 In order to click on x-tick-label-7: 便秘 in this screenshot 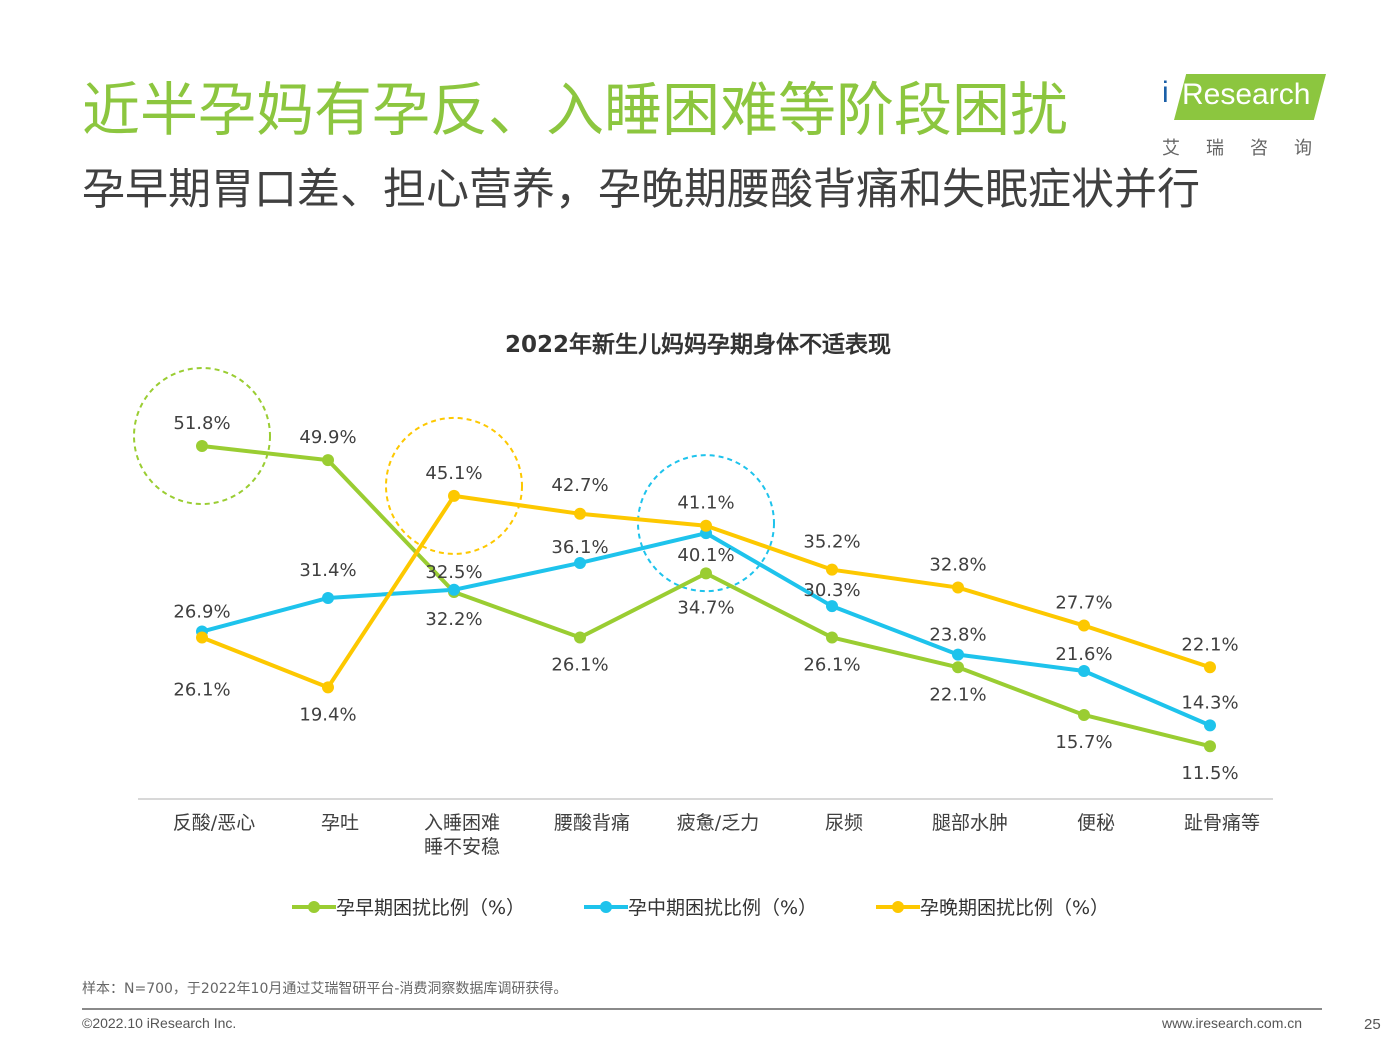, I will do `click(1096, 823)`.